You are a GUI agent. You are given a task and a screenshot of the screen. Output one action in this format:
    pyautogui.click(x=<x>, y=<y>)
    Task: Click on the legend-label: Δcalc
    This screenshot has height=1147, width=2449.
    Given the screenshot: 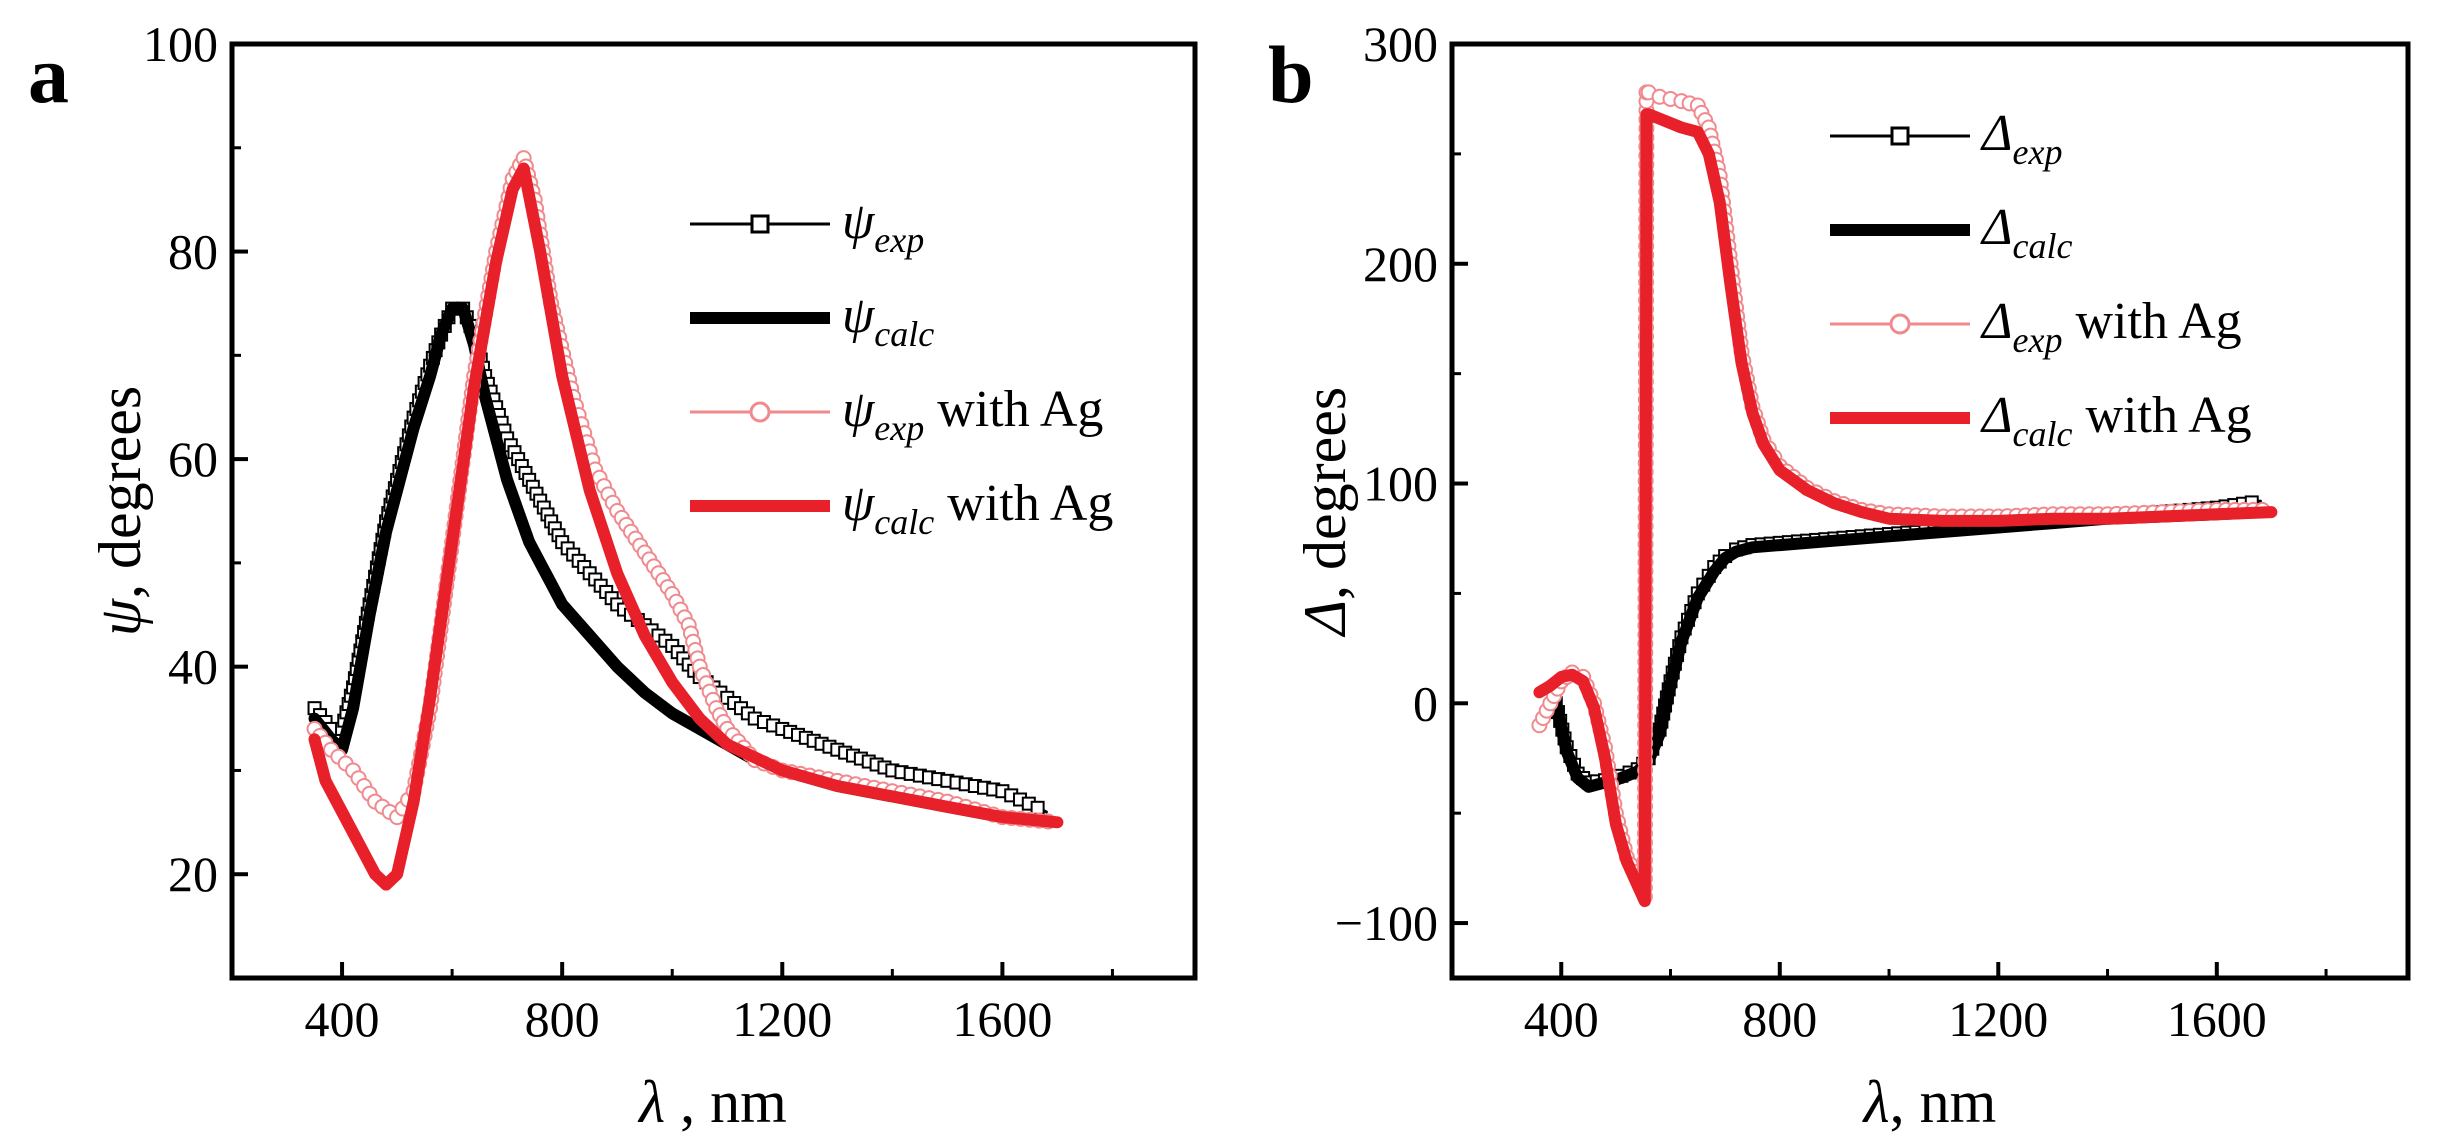 What is the action you would take?
    pyautogui.click(x=2026, y=232)
    